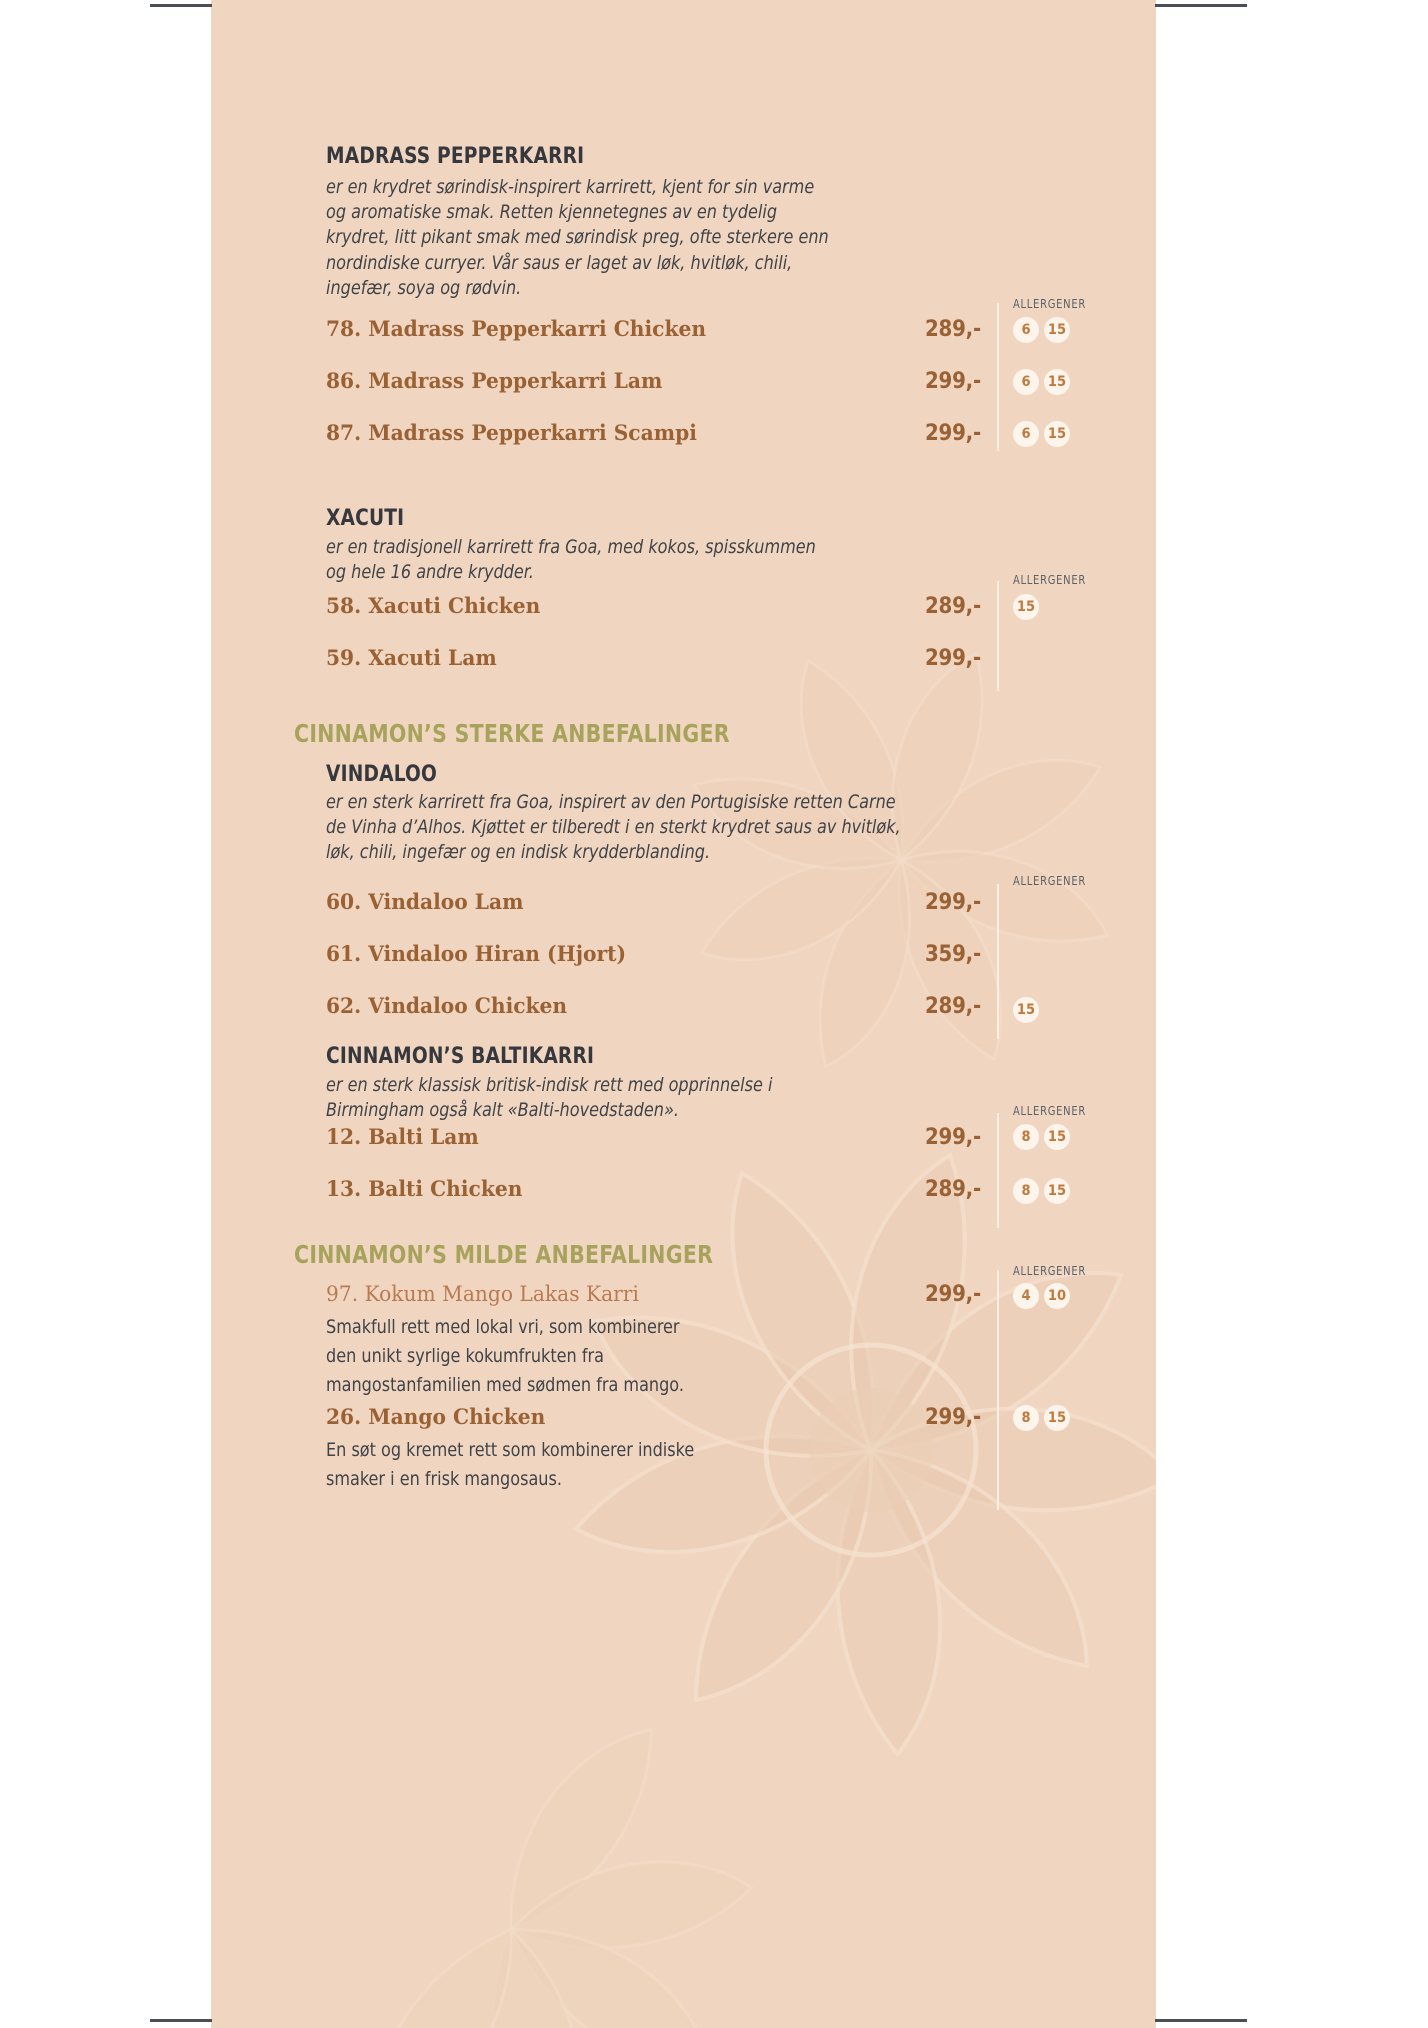 Image resolution: width=1428 pixels, height=2028 pixels. What do you see at coordinates (347, 329) in the screenshot?
I see `menu-item-number: 78.` at bounding box center [347, 329].